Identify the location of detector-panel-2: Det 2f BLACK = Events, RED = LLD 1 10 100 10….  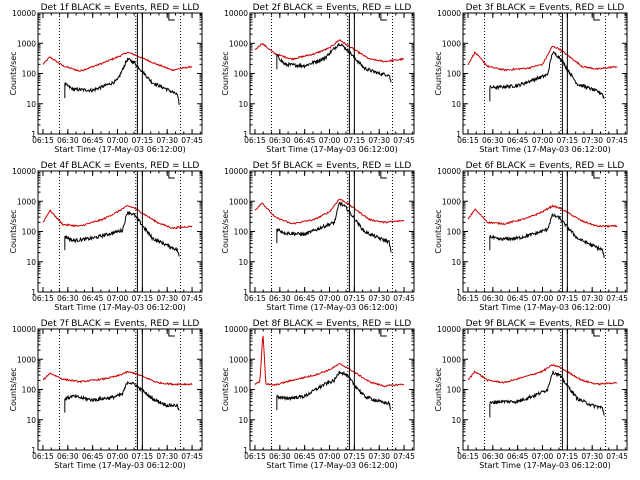
(318, 78).